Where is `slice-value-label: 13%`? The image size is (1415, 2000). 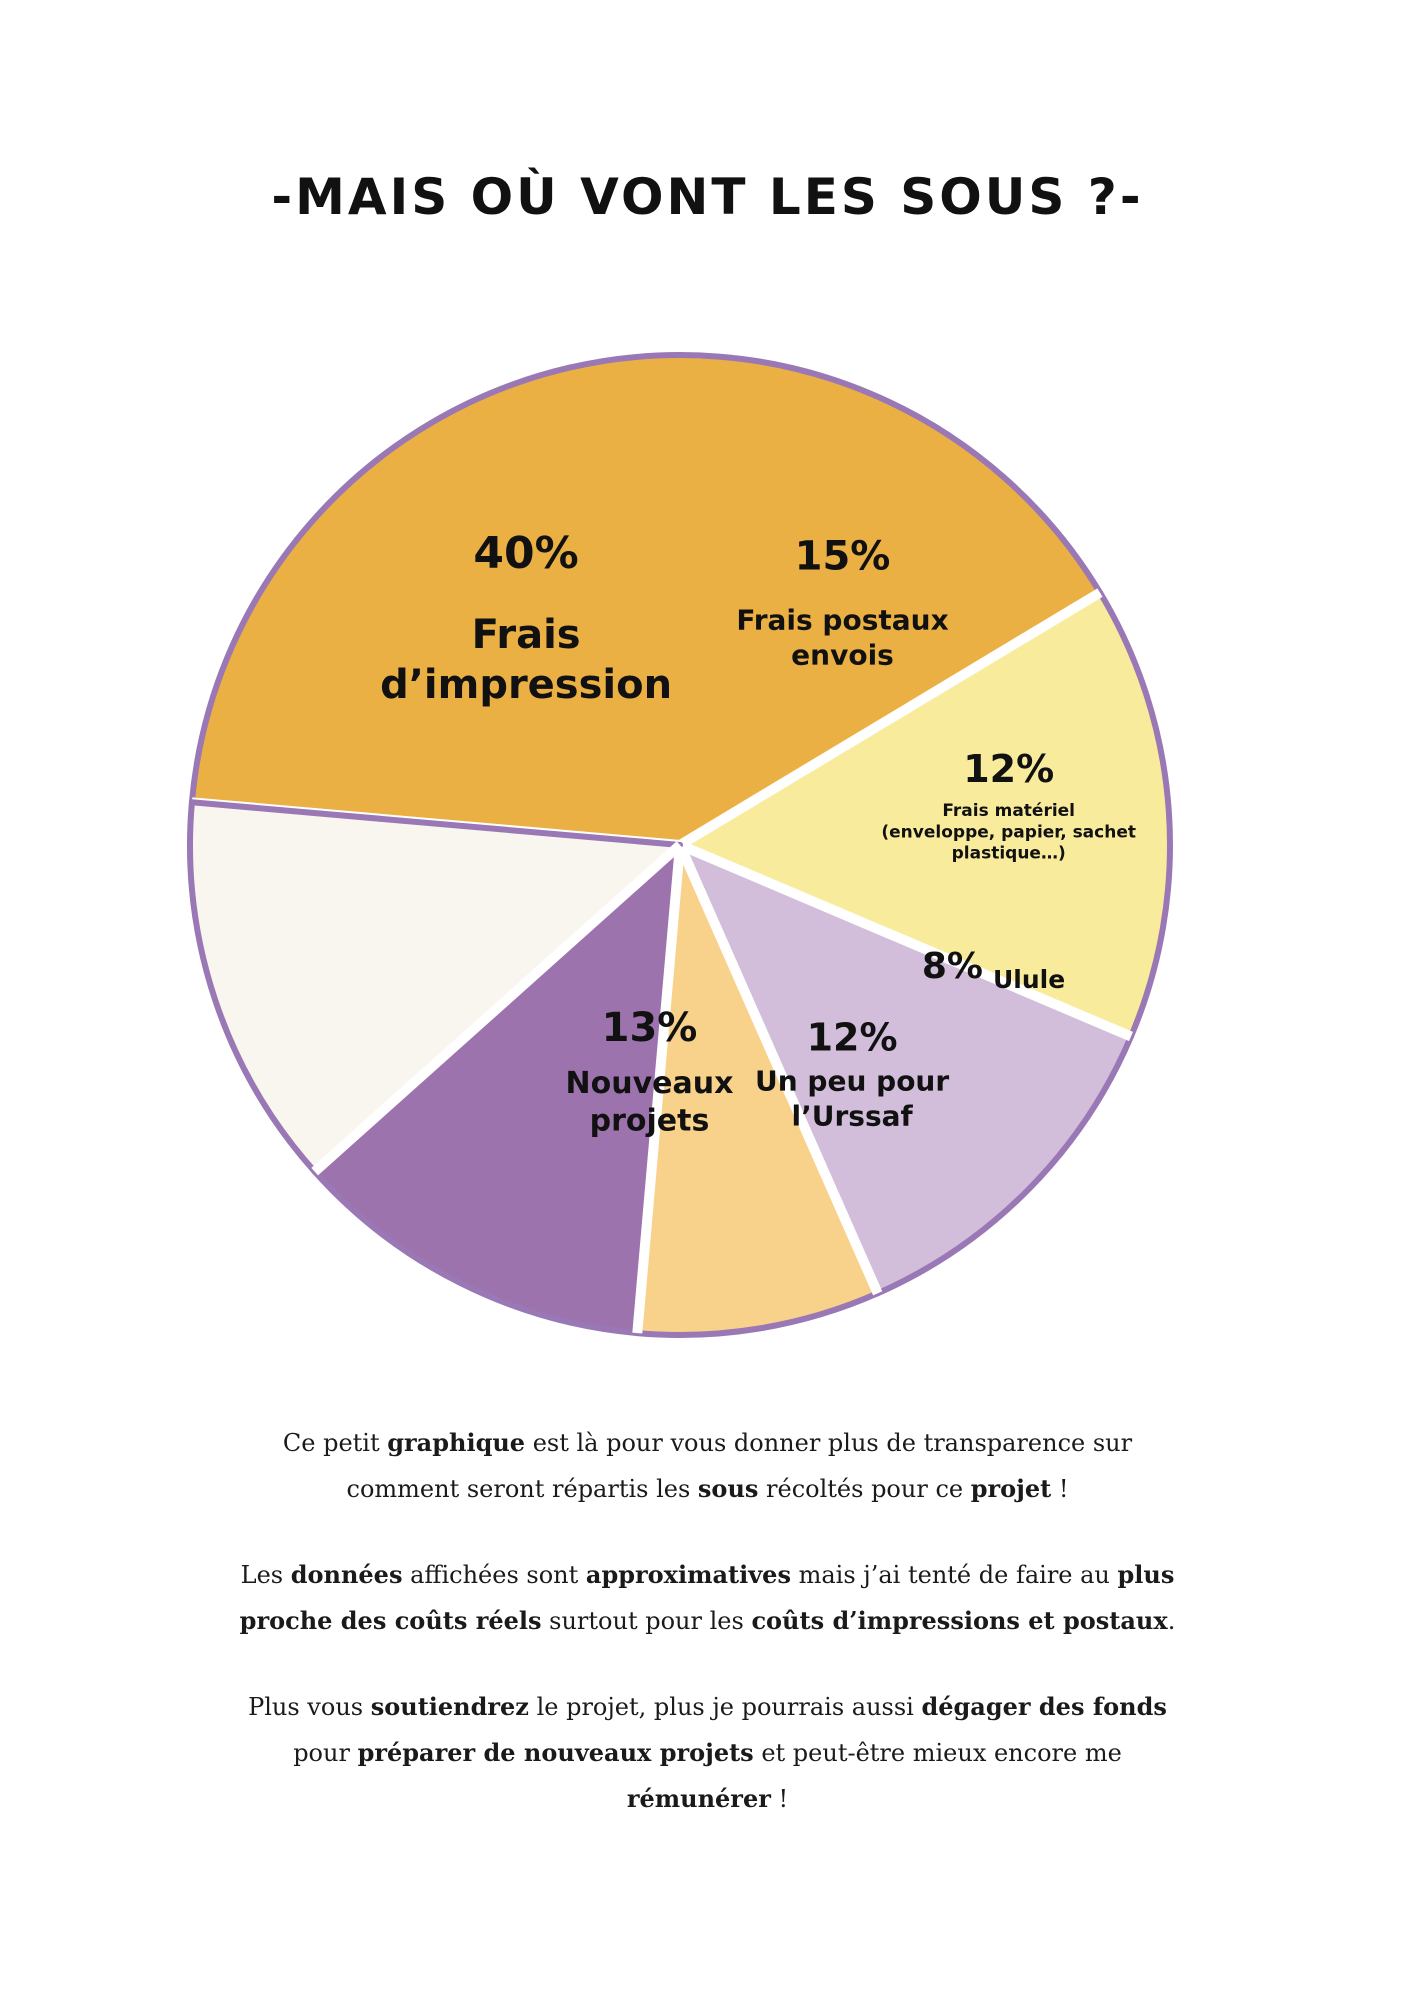 slice-value-label: 13% is located at coordinates (650, 1028).